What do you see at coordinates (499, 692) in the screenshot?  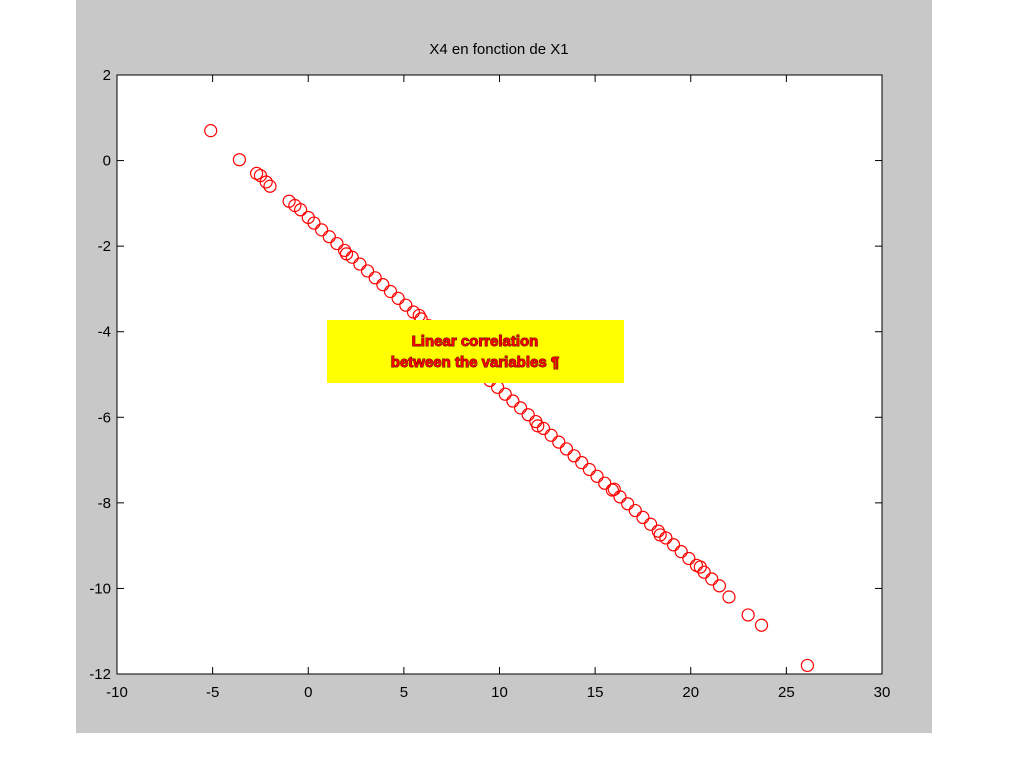 I see `x-tick-label: 10` at bounding box center [499, 692].